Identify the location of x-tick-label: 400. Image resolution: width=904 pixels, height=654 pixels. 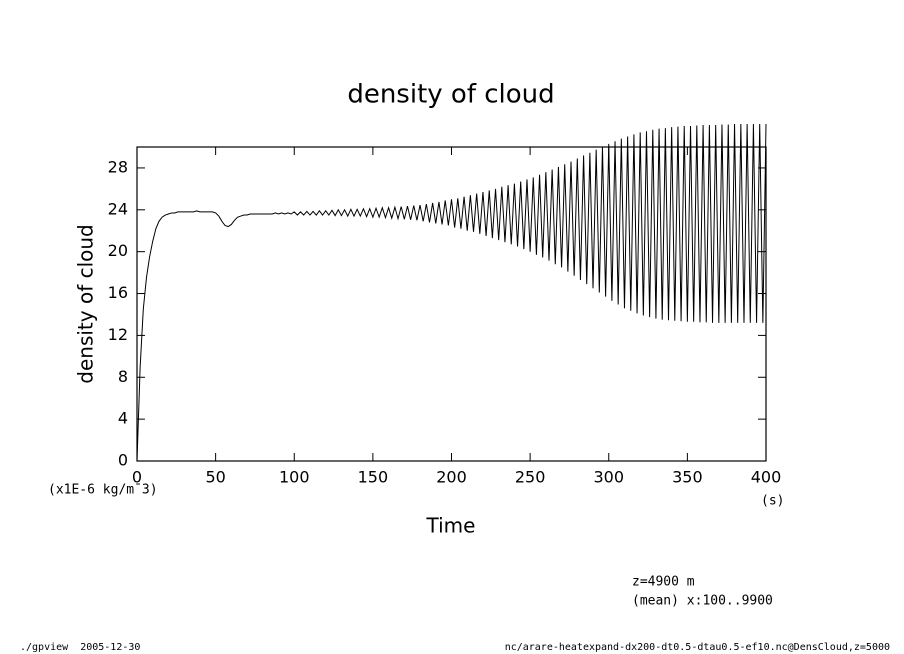
(766, 477).